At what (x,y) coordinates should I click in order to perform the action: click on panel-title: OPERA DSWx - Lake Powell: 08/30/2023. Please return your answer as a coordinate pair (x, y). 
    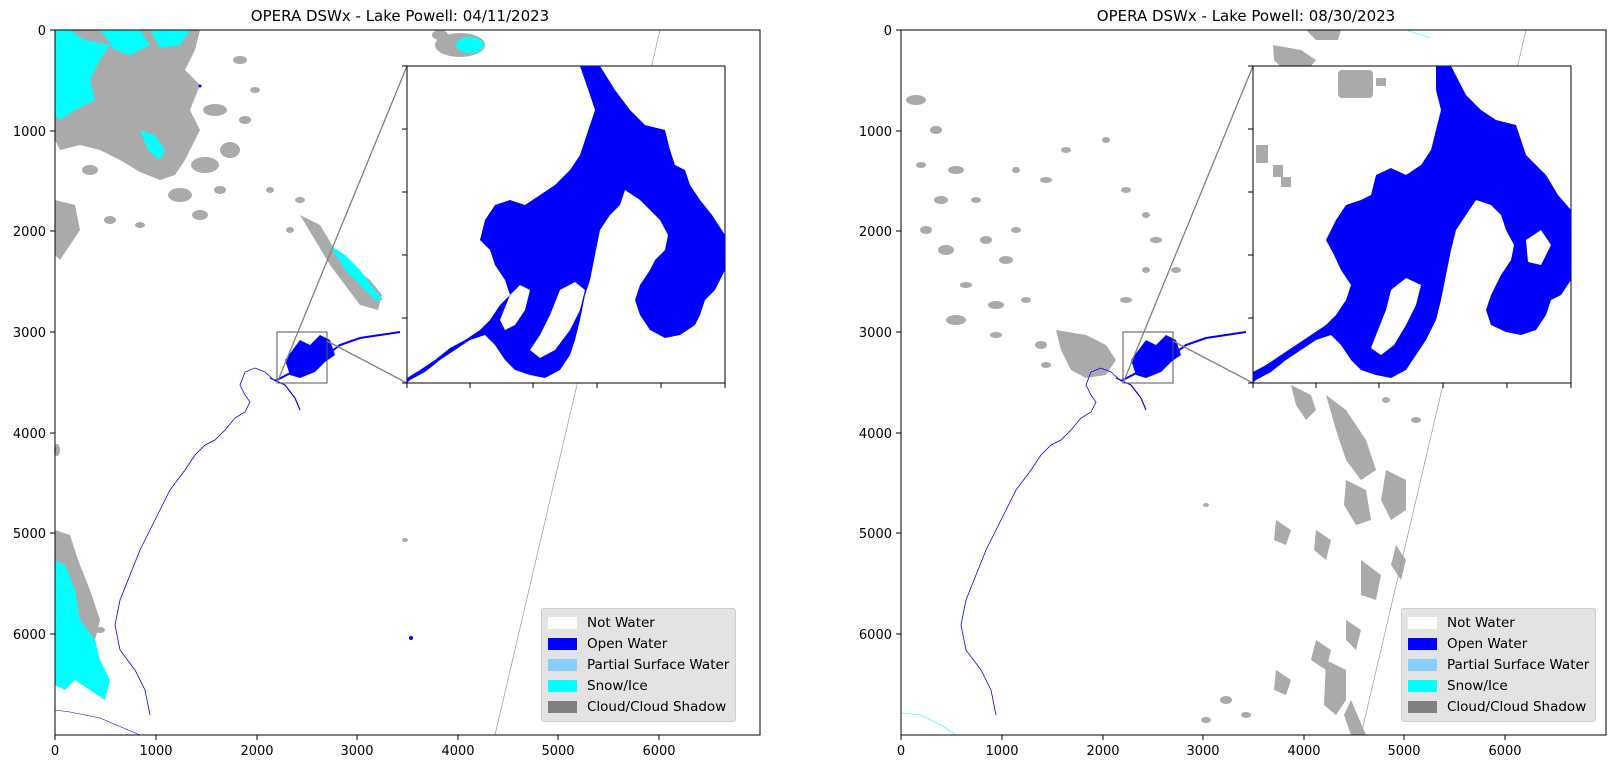
    Looking at the image, I should click on (1246, 16).